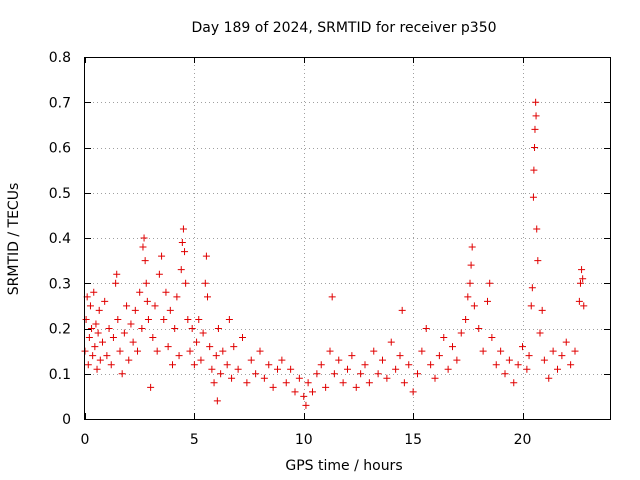 This screenshot has width=640, height=480. I want to click on y-tick-label: 0.7, so click(60, 103).